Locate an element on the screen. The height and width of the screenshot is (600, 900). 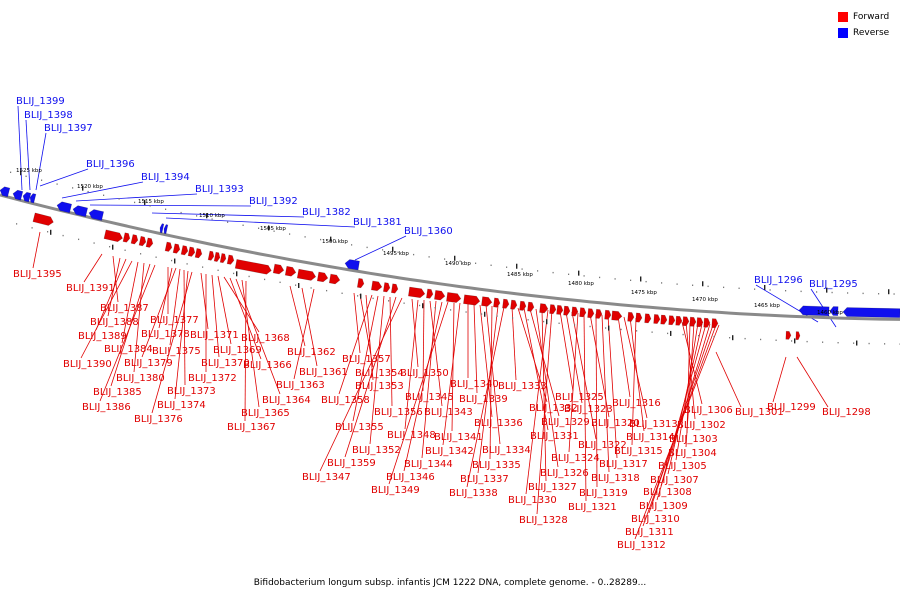
forward-gene-label: BLIJ_1303 is located at coordinates (693, 439).